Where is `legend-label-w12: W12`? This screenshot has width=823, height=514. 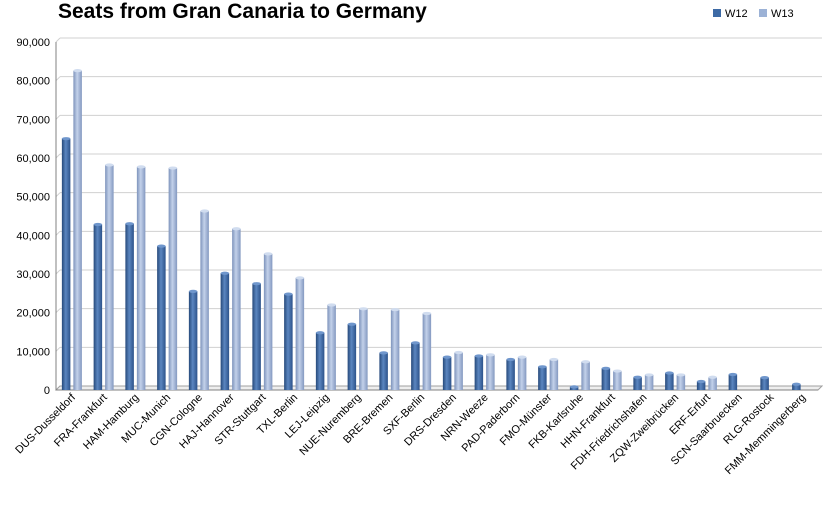
legend-label-w12: W12 is located at coordinates (736, 14).